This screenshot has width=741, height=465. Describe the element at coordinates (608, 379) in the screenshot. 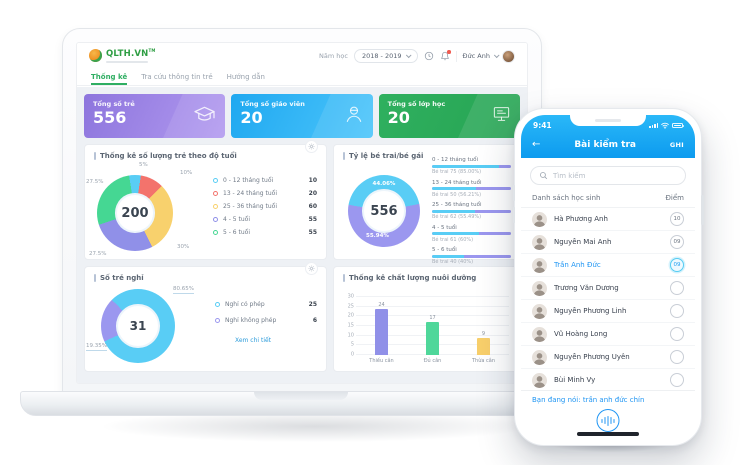

I see `student-row: Bùi Minh Vy` at that location.